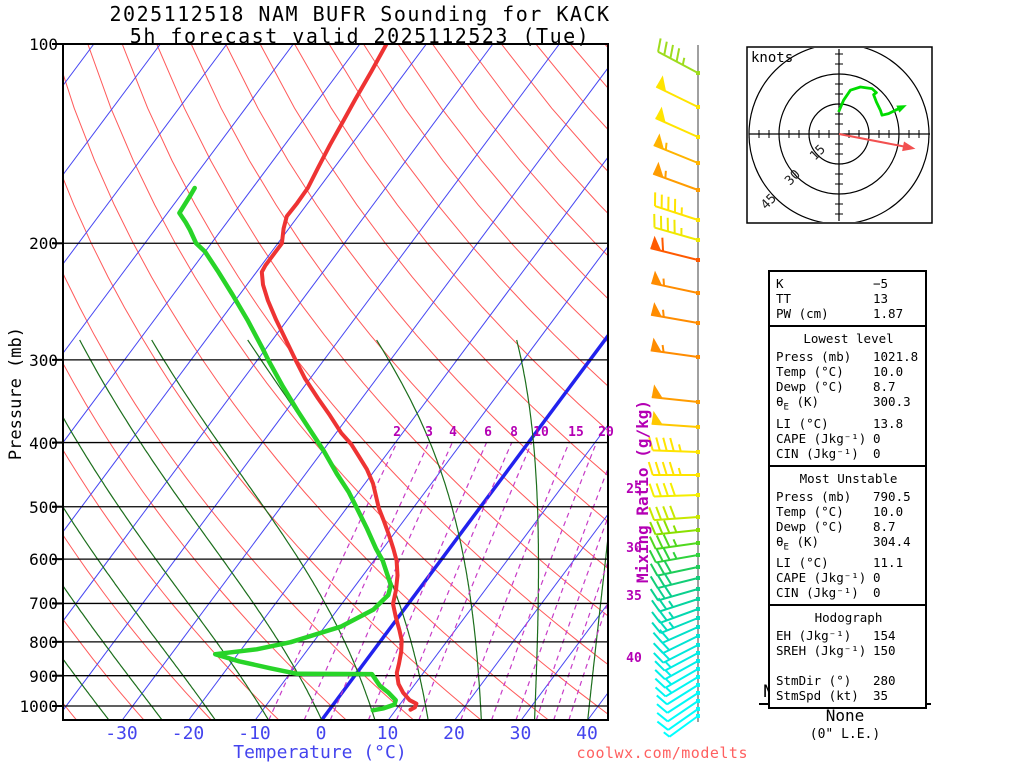  Describe the element at coordinates (453, 432) in the screenshot. I see `mixing-ratio-label: 4` at that location.